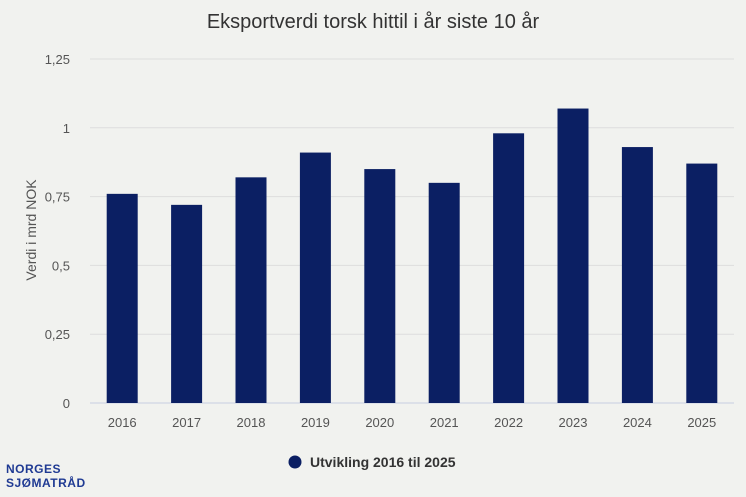 Image resolution: width=746 pixels, height=497 pixels. I want to click on bar-2016, so click(122, 298).